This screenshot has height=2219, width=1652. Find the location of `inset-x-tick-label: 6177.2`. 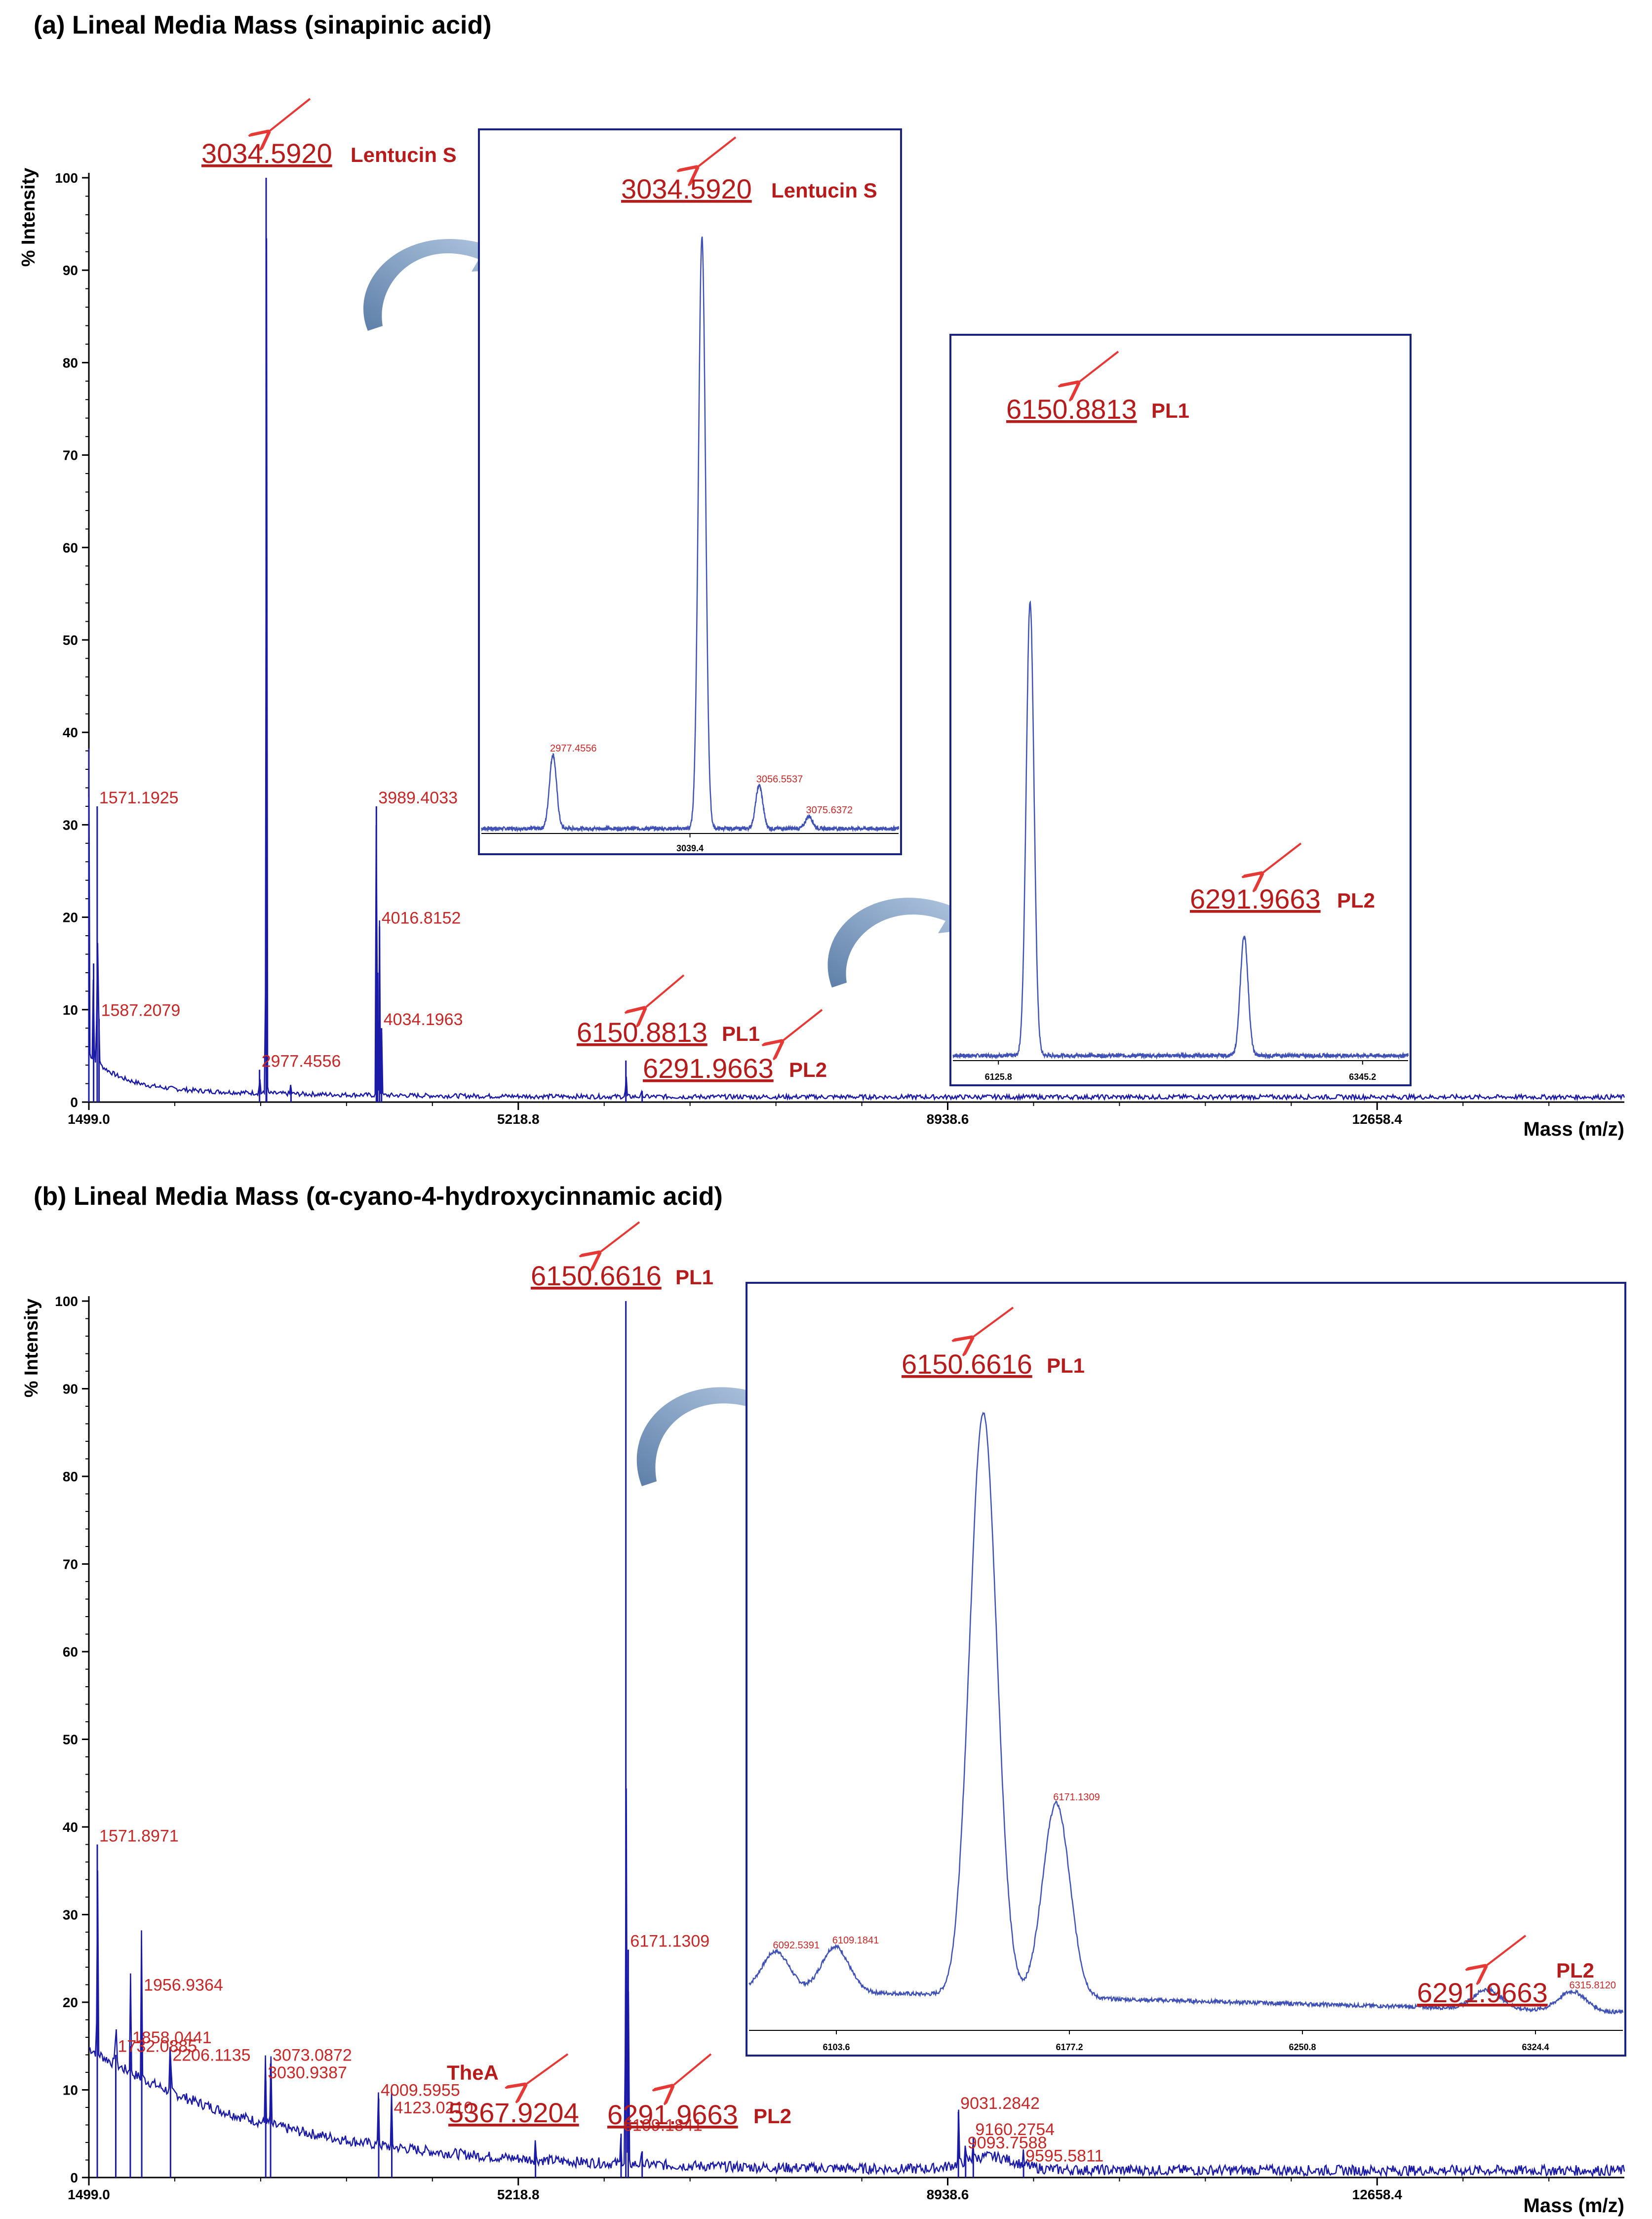

inset-x-tick-label: 6177.2 is located at coordinates (1069, 2047).